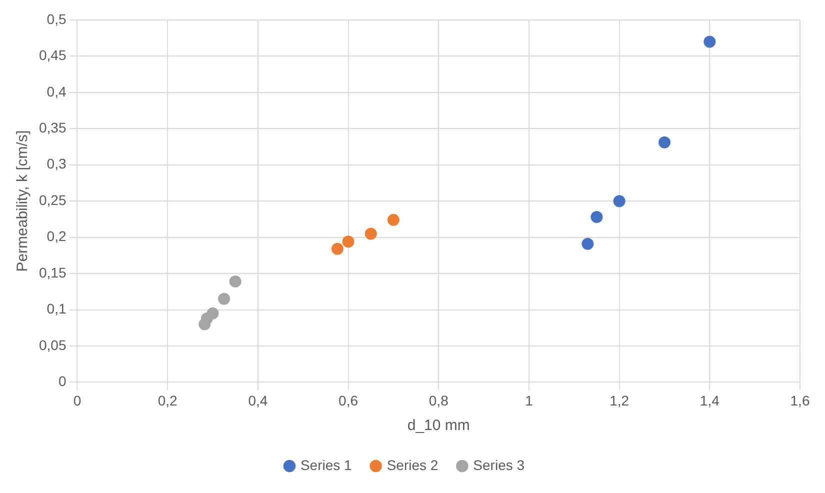  What do you see at coordinates (800, 400) in the screenshot?
I see `x-tick-label: 1,6` at bounding box center [800, 400].